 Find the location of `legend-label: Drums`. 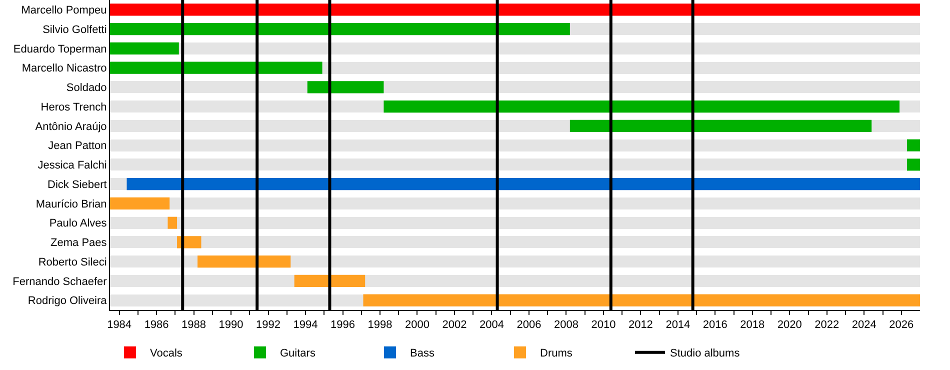

legend-label: Drums is located at coordinates (556, 354).